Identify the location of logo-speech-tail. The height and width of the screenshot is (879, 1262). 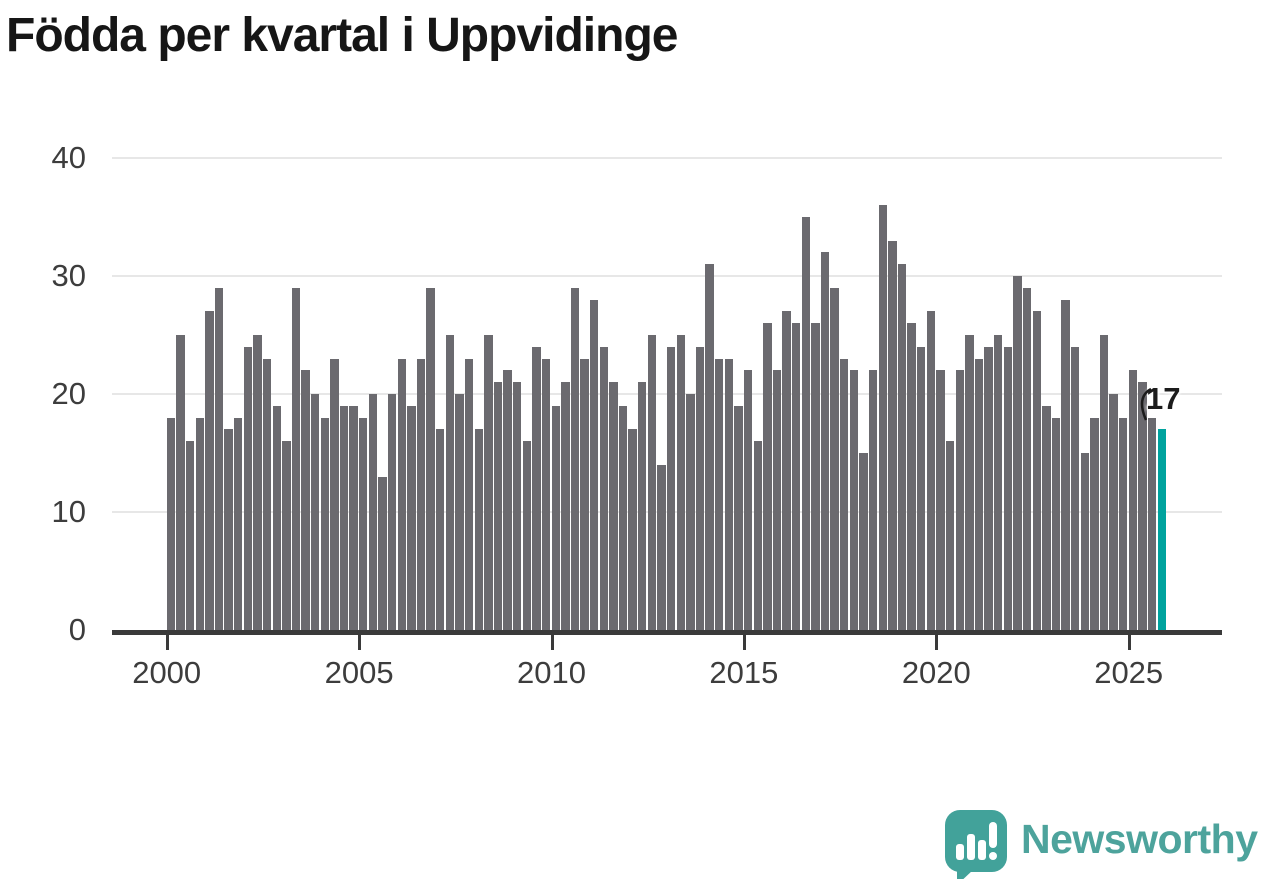
(965, 874).